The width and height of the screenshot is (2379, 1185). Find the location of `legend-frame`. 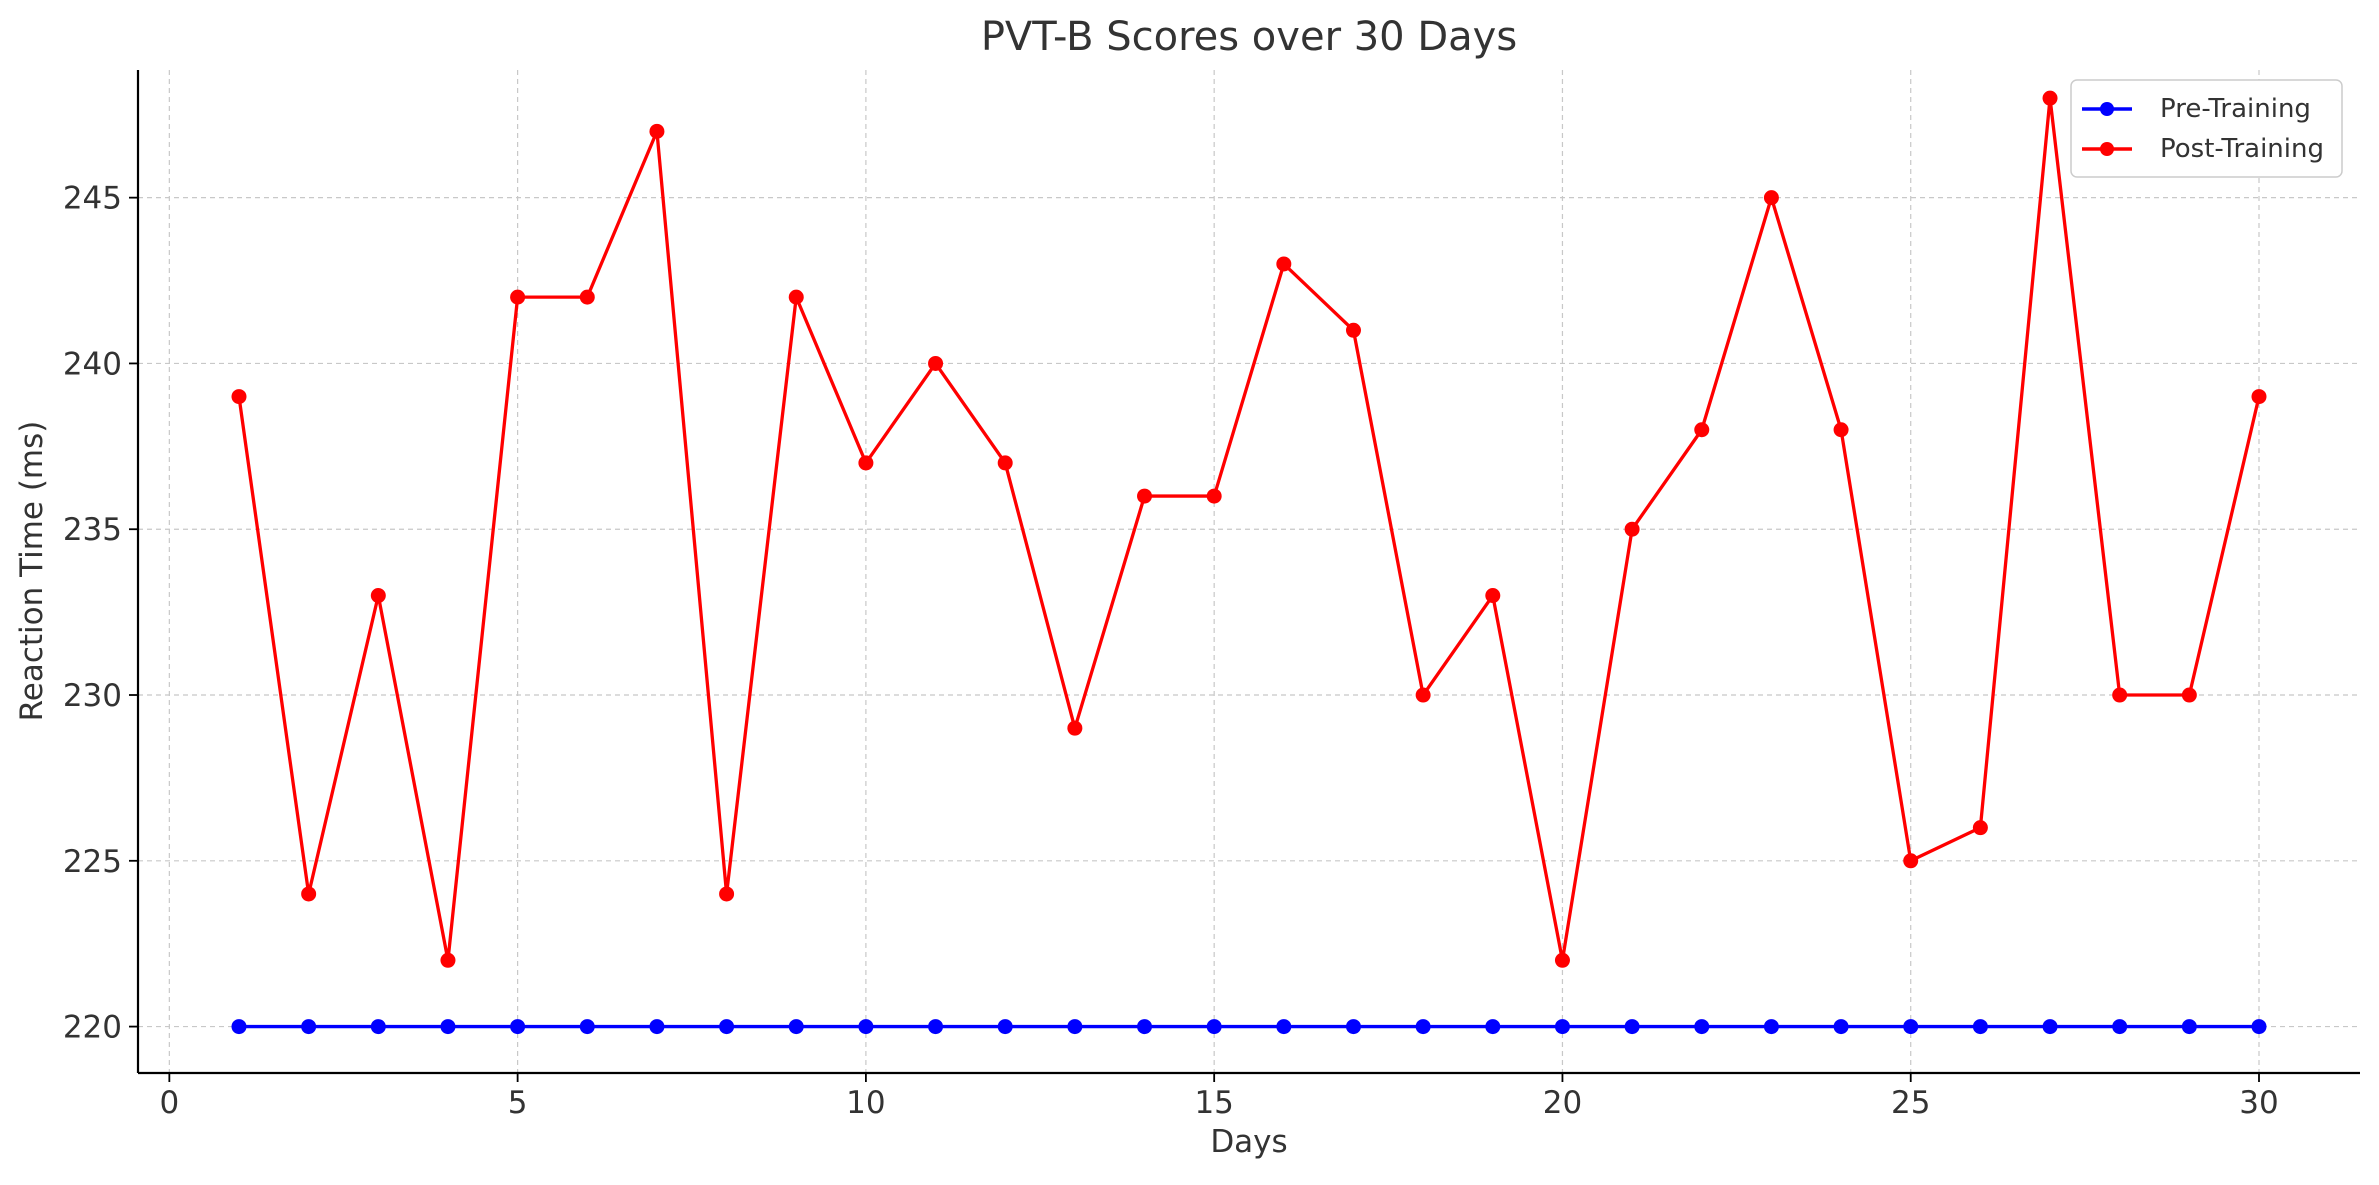

legend-frame is located at coordinates (2206, 128).